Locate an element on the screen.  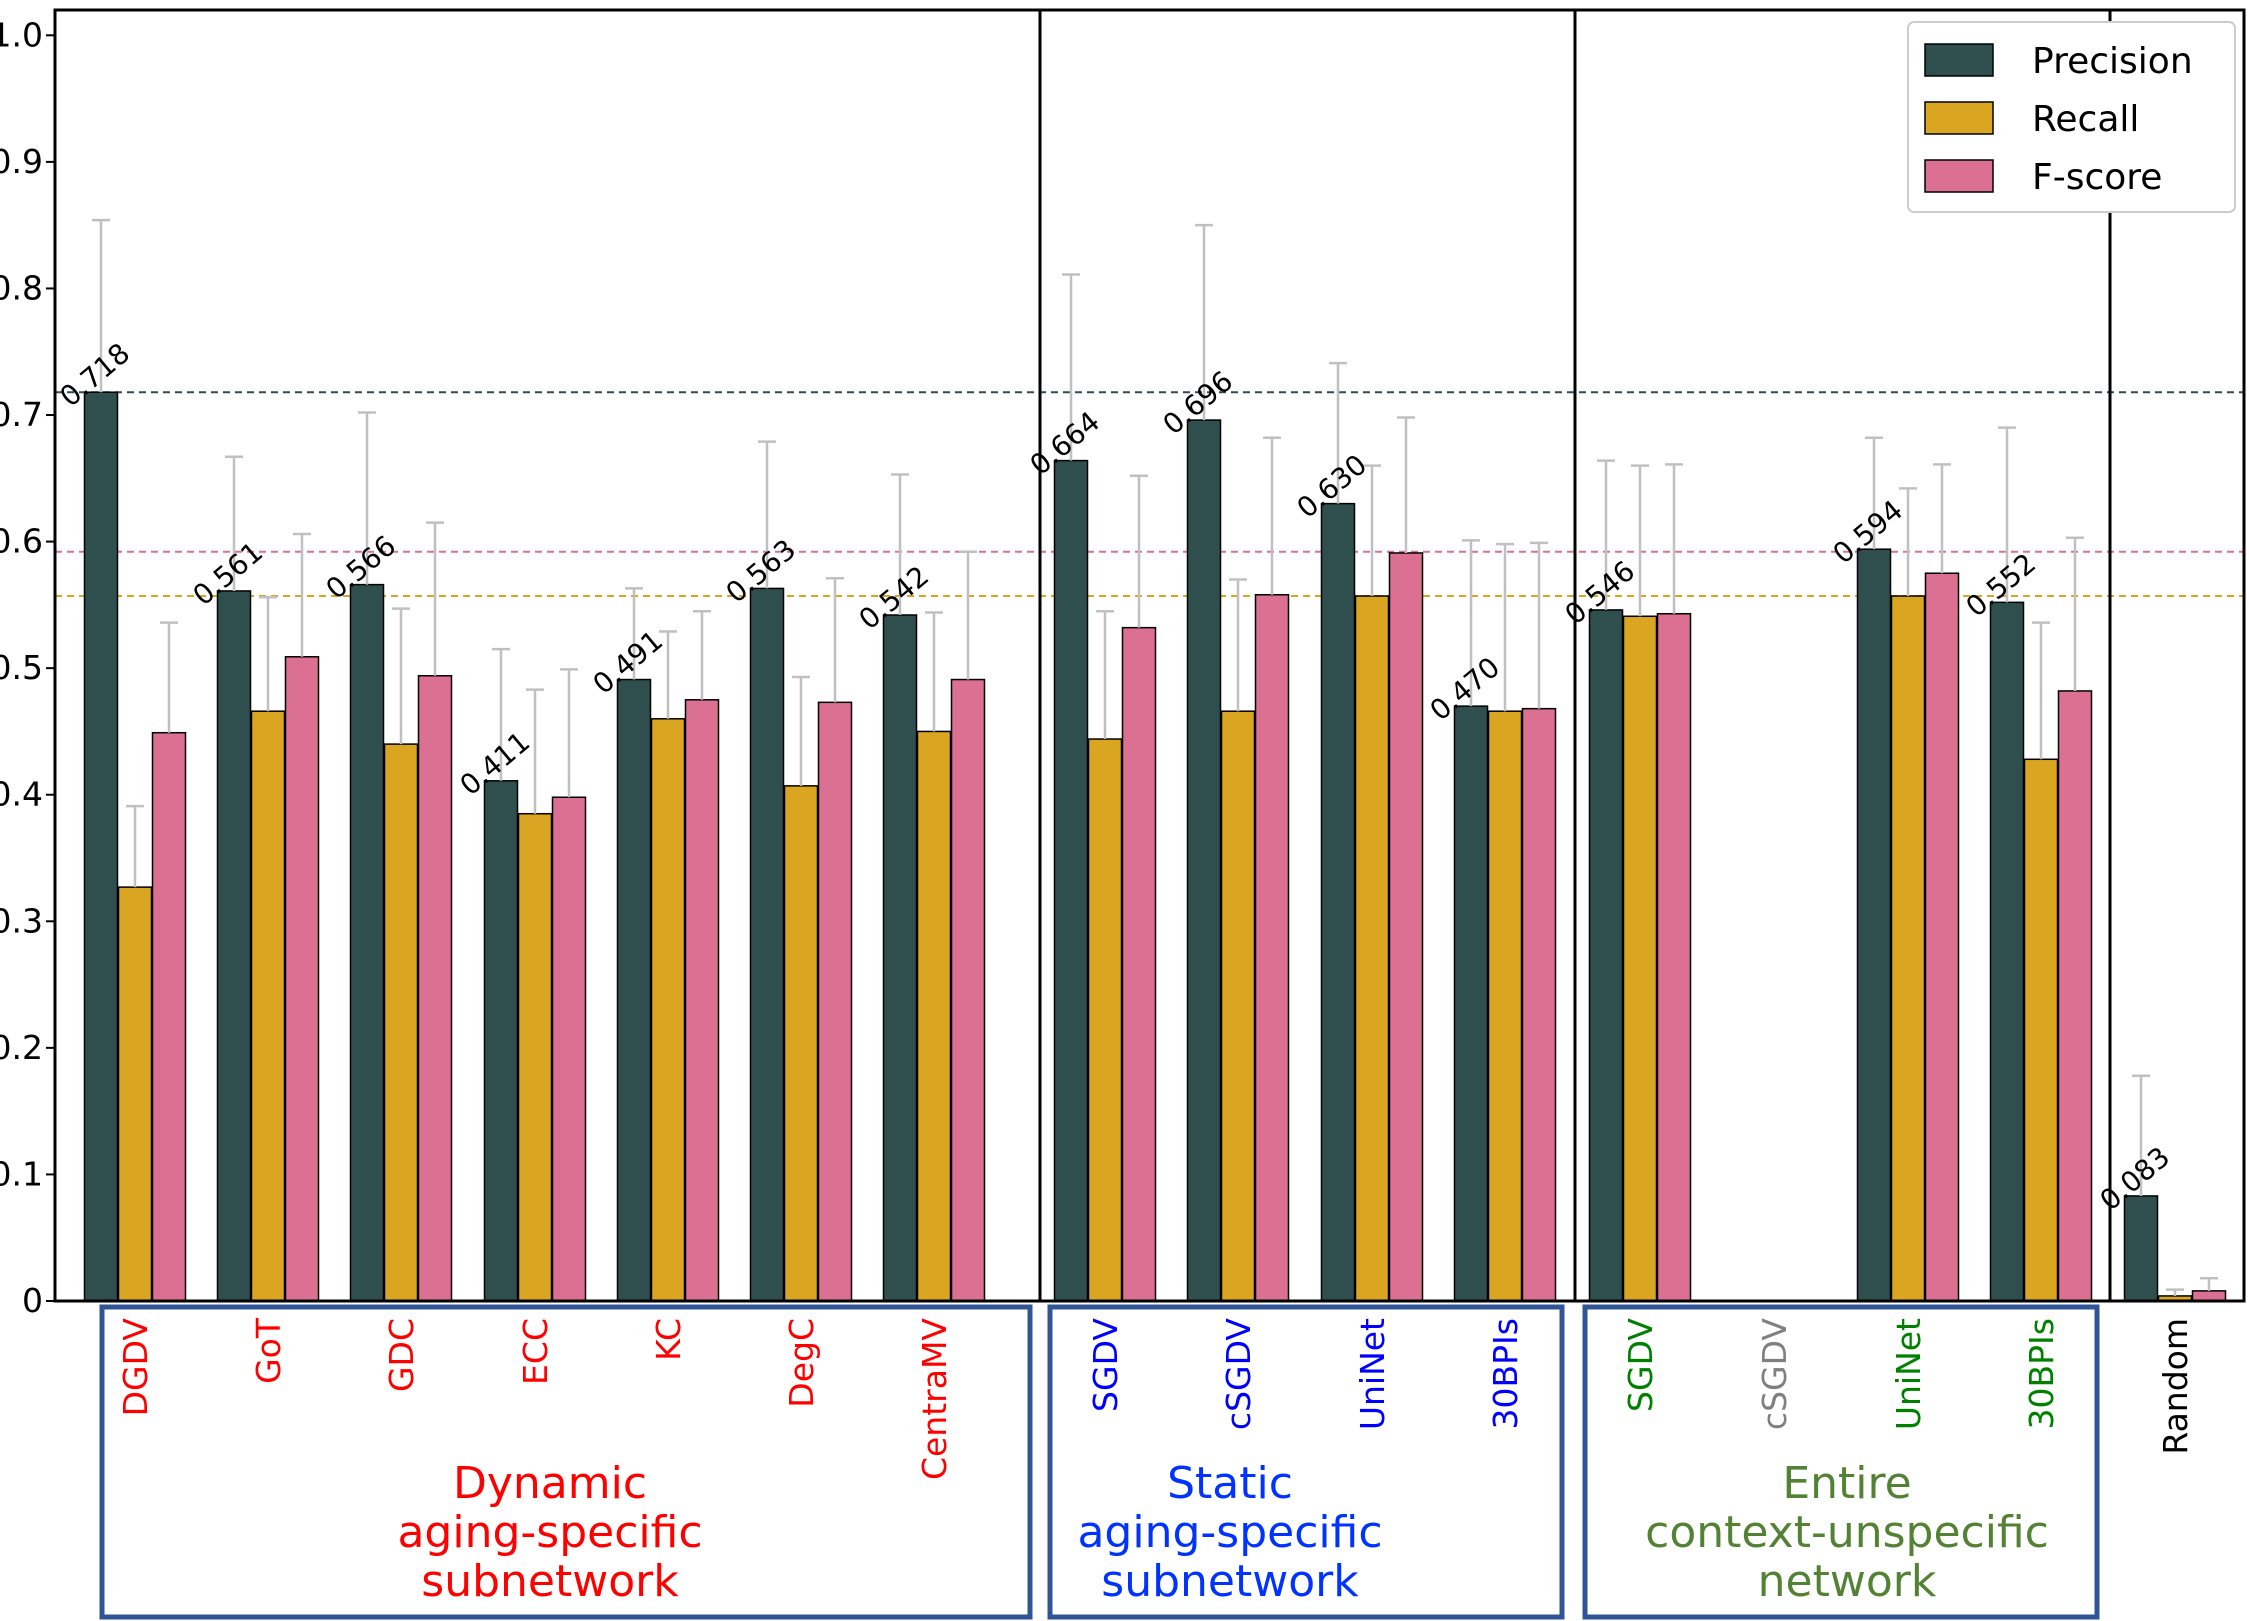
legend-label-recall: Recall is located at coordinates (2085, 119).